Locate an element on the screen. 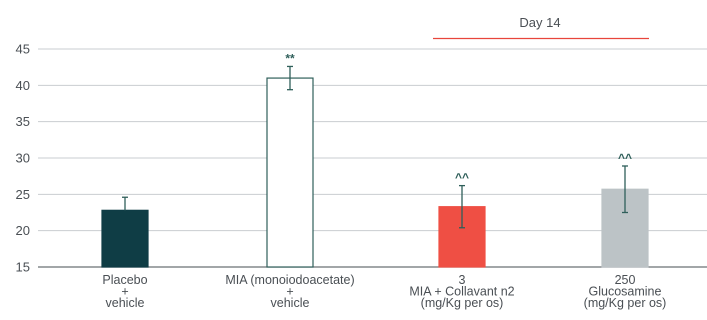  period-label: Day 14 is located at coordinates (539, 22).